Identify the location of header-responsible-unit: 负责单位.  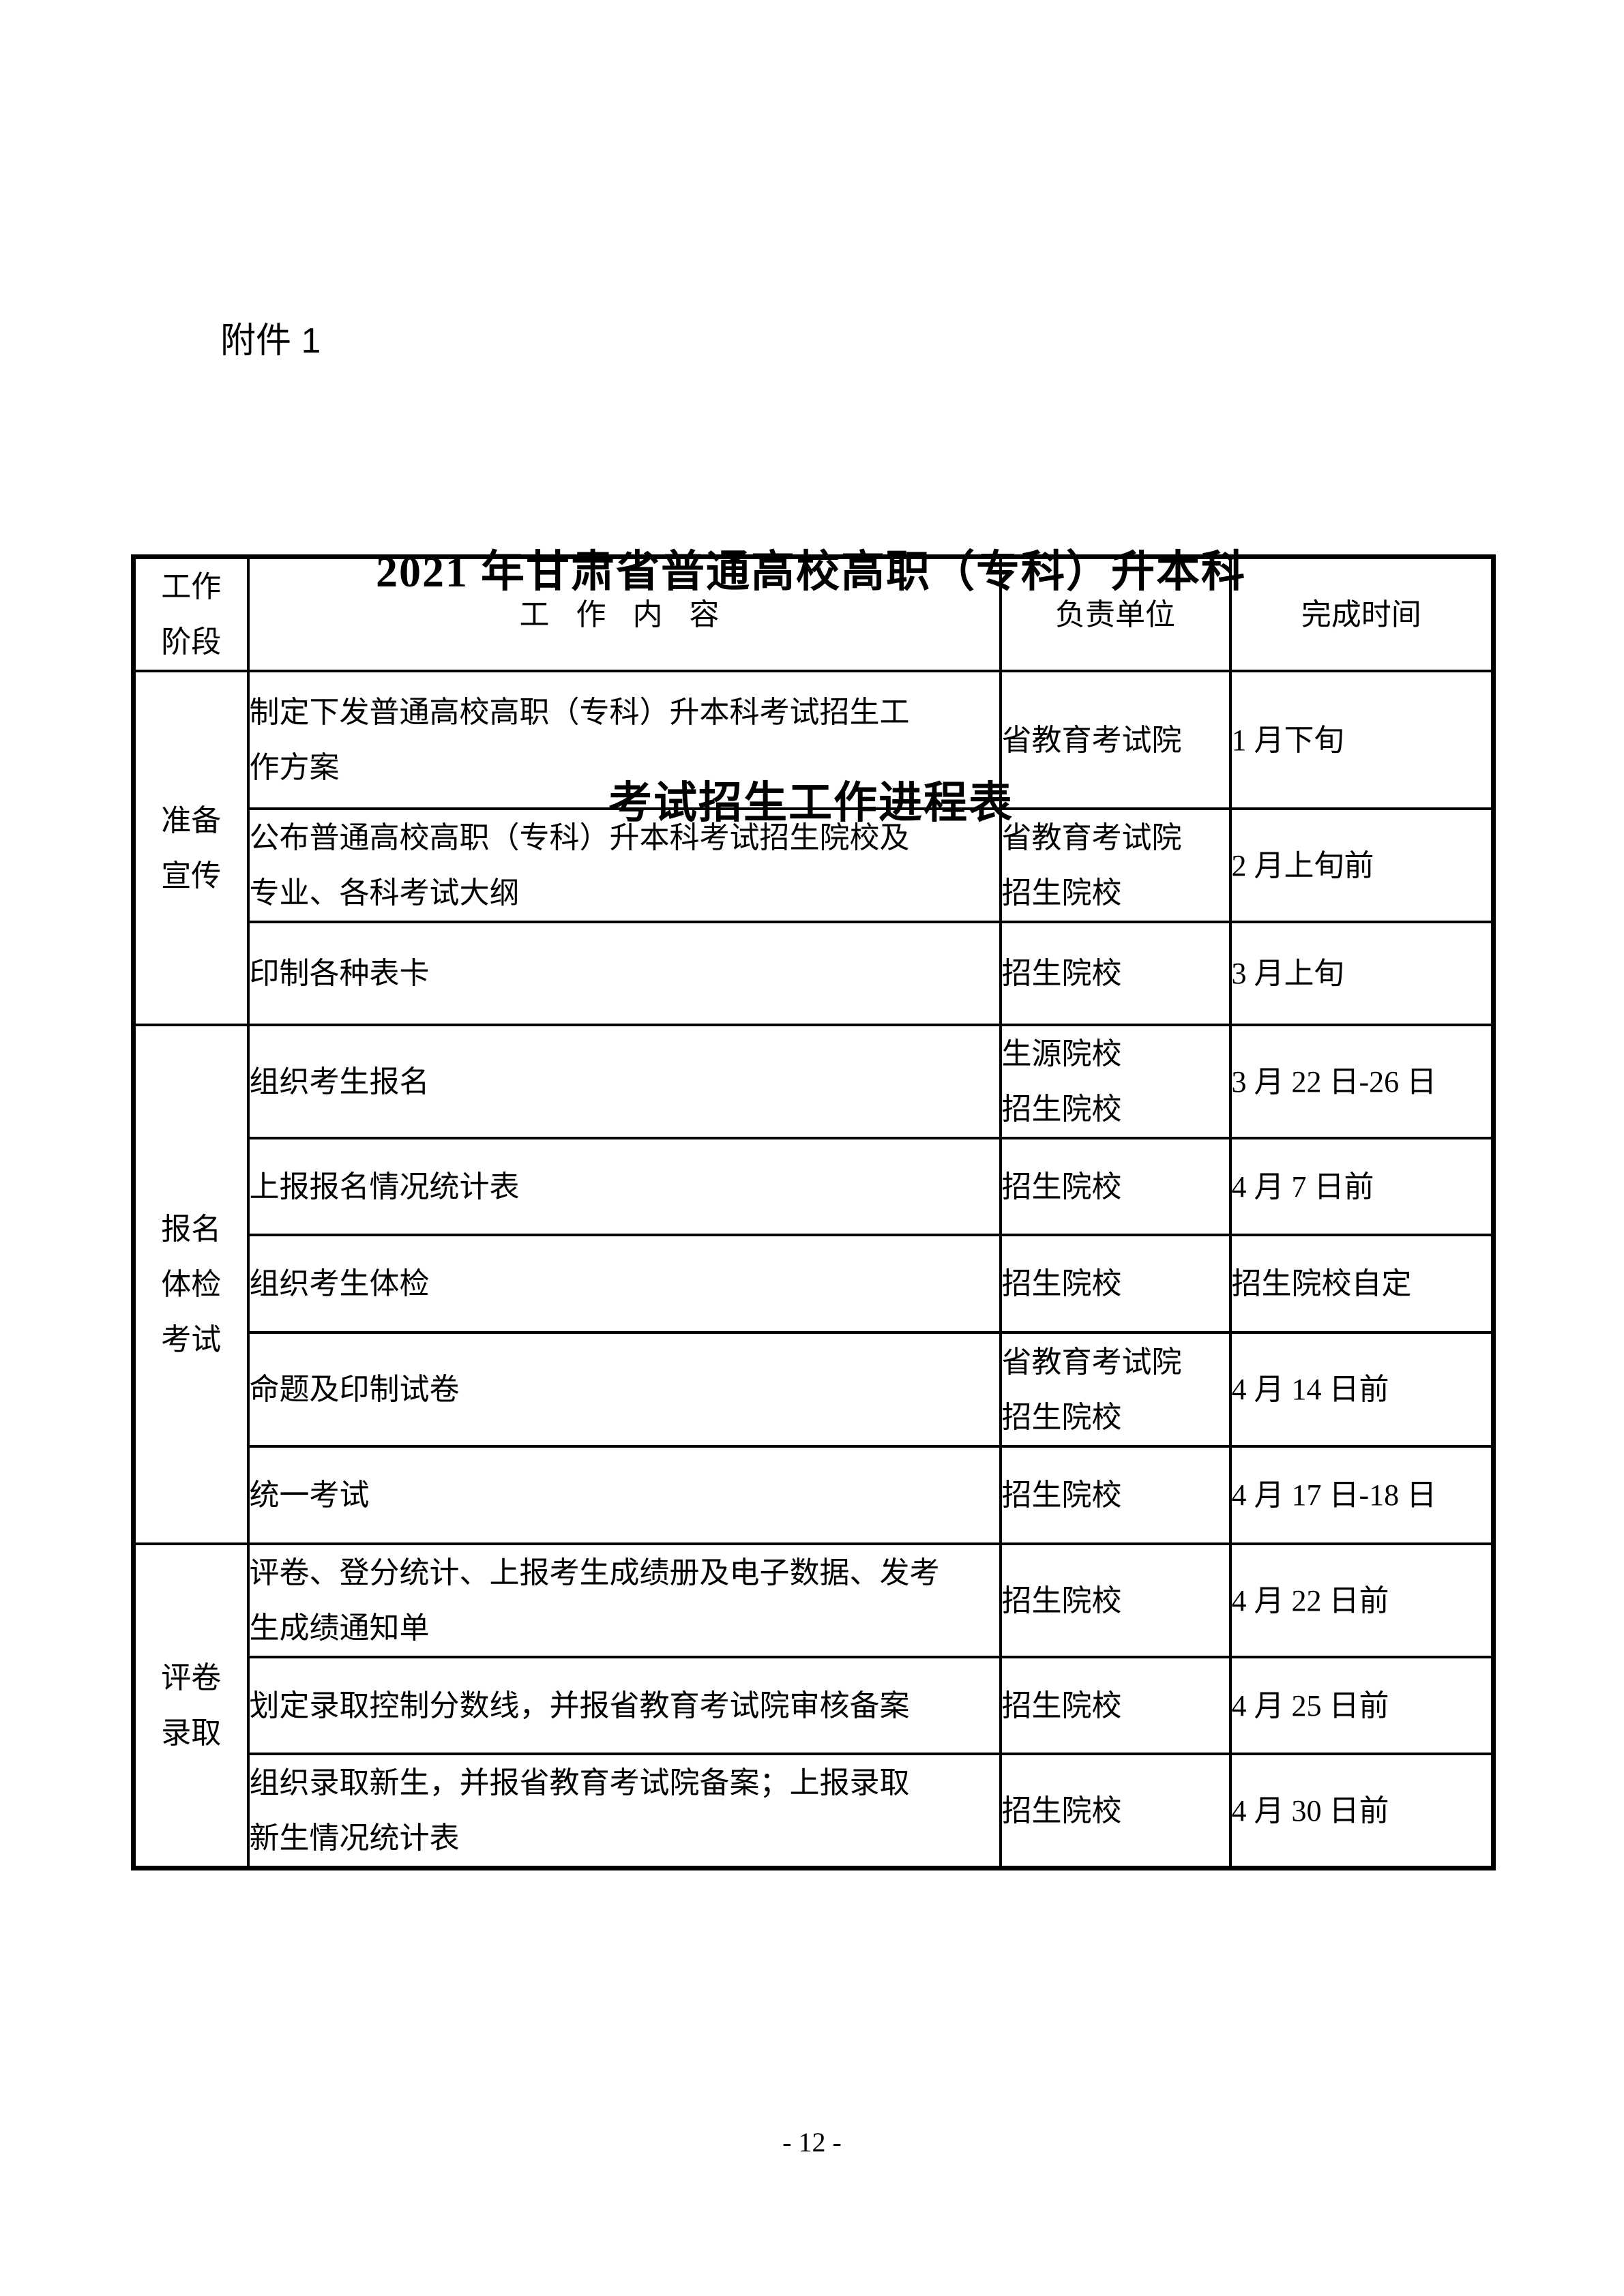
(1115, 613).